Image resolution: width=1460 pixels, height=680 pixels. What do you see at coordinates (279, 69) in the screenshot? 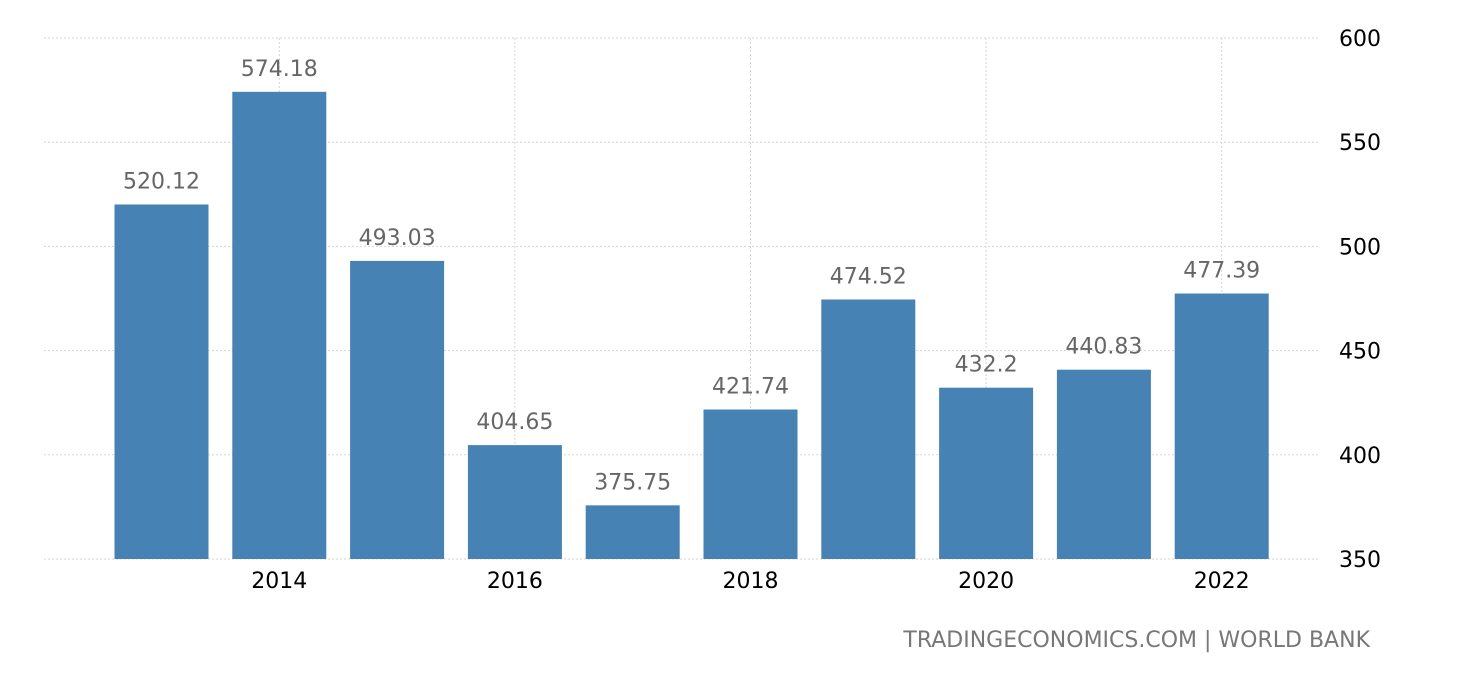
I see `data-label: 574.18` at bounding box center [279, 69].